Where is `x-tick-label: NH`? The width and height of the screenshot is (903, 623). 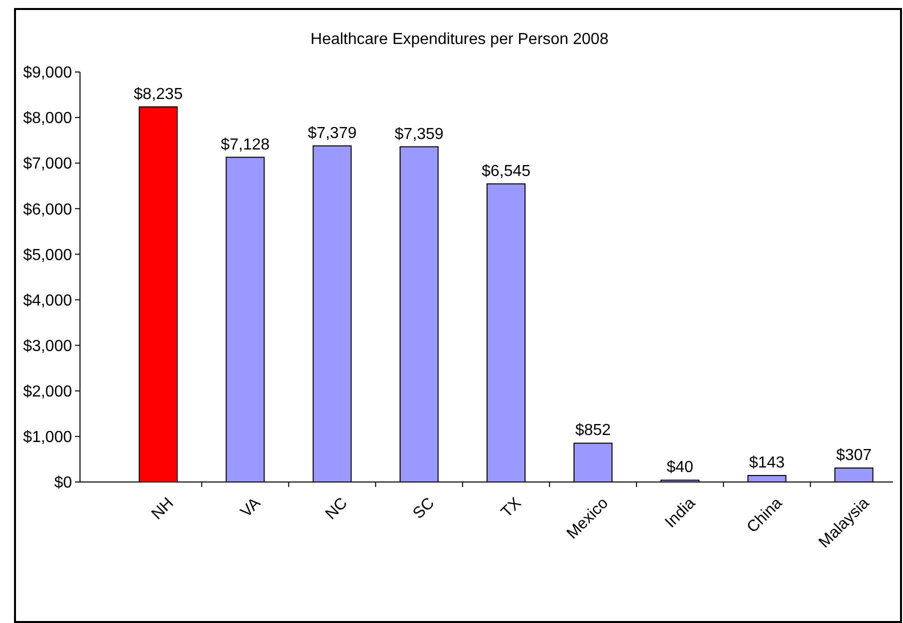
x-tick-label: NH is located at coordinates (163, 509).